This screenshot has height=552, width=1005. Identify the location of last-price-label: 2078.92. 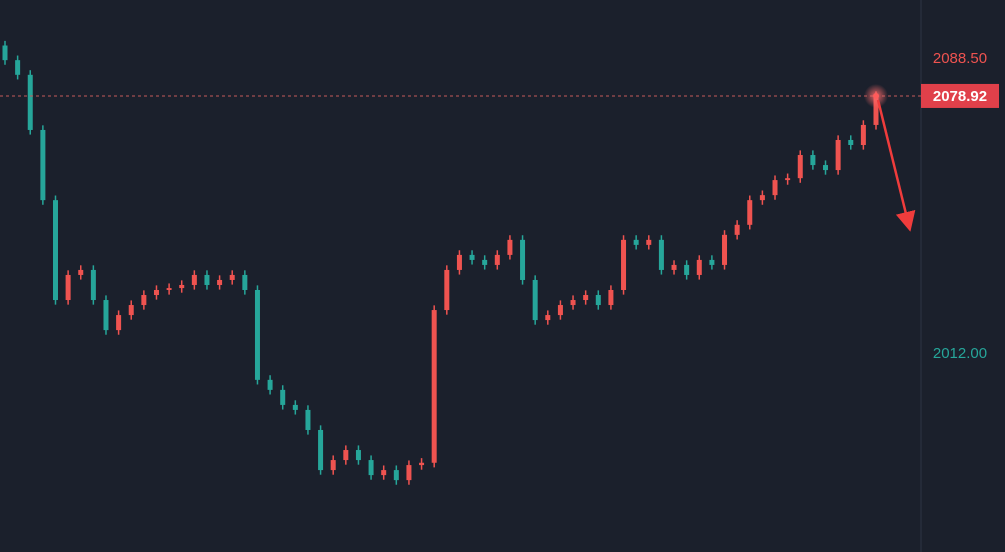
(960, 96).